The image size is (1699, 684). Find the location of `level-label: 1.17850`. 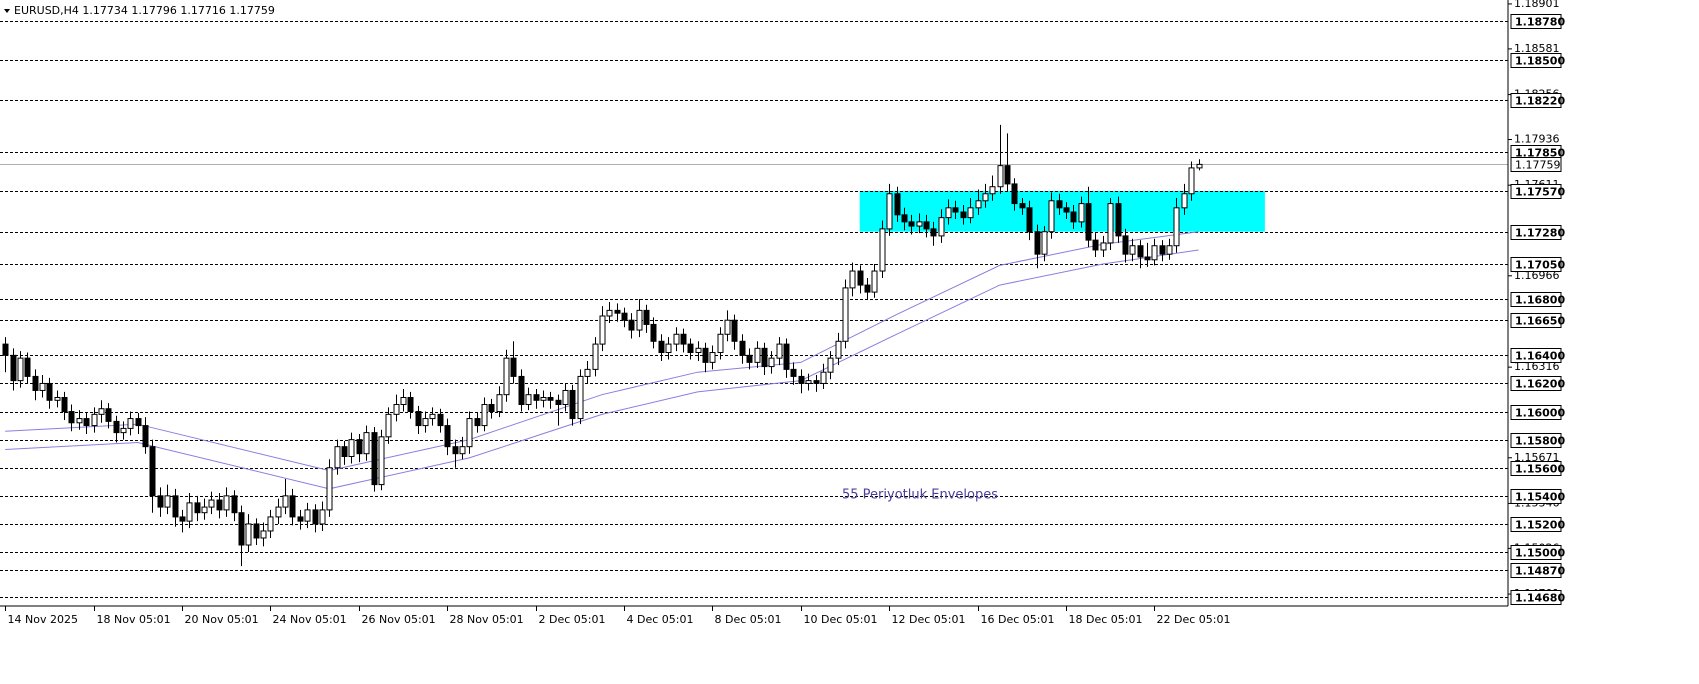

level-label: 1.17850 is located at coordinates (1540, 153).